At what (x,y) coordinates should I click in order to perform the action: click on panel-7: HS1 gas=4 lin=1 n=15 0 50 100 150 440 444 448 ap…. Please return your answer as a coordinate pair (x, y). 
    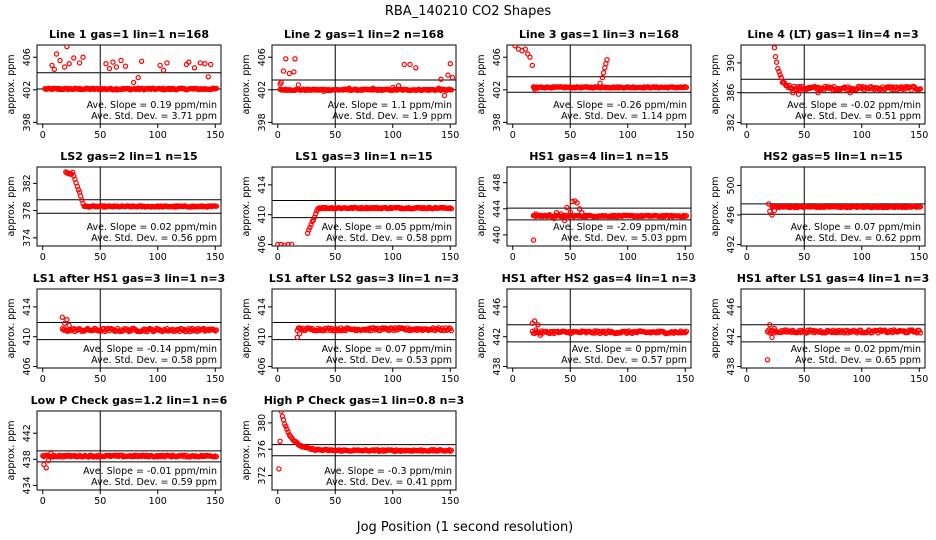
    Looking at the image, I should click on (585, 206).